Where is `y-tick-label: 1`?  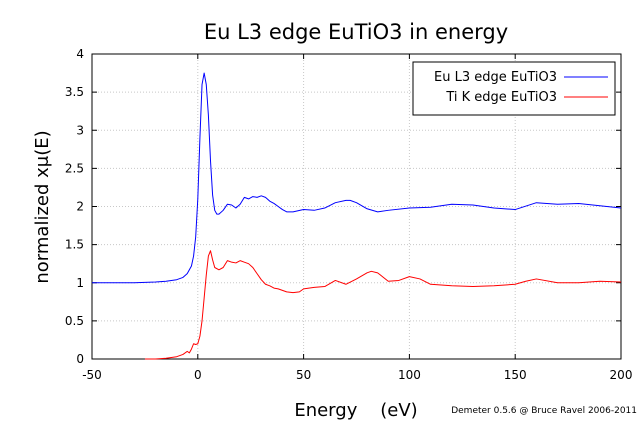 y-tick-label: 1 is located at coordinates (80, 283).